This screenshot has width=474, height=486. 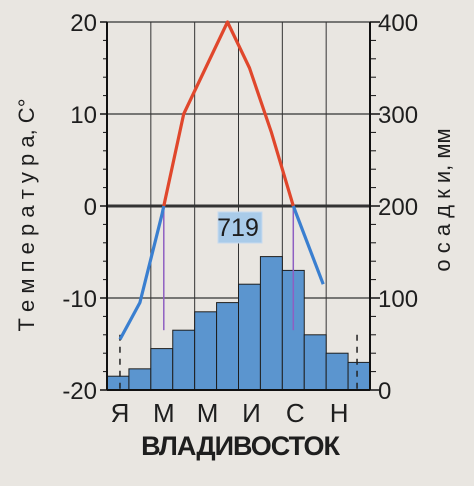 I want to click on month-label: Н, so click(x=339, y=413).